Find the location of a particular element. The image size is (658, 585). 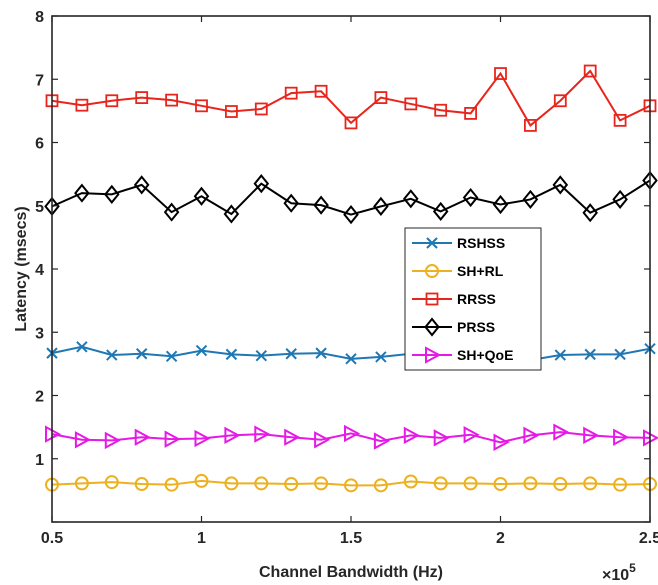

legend-label: SH+RL is located at coordinates (480, 271).